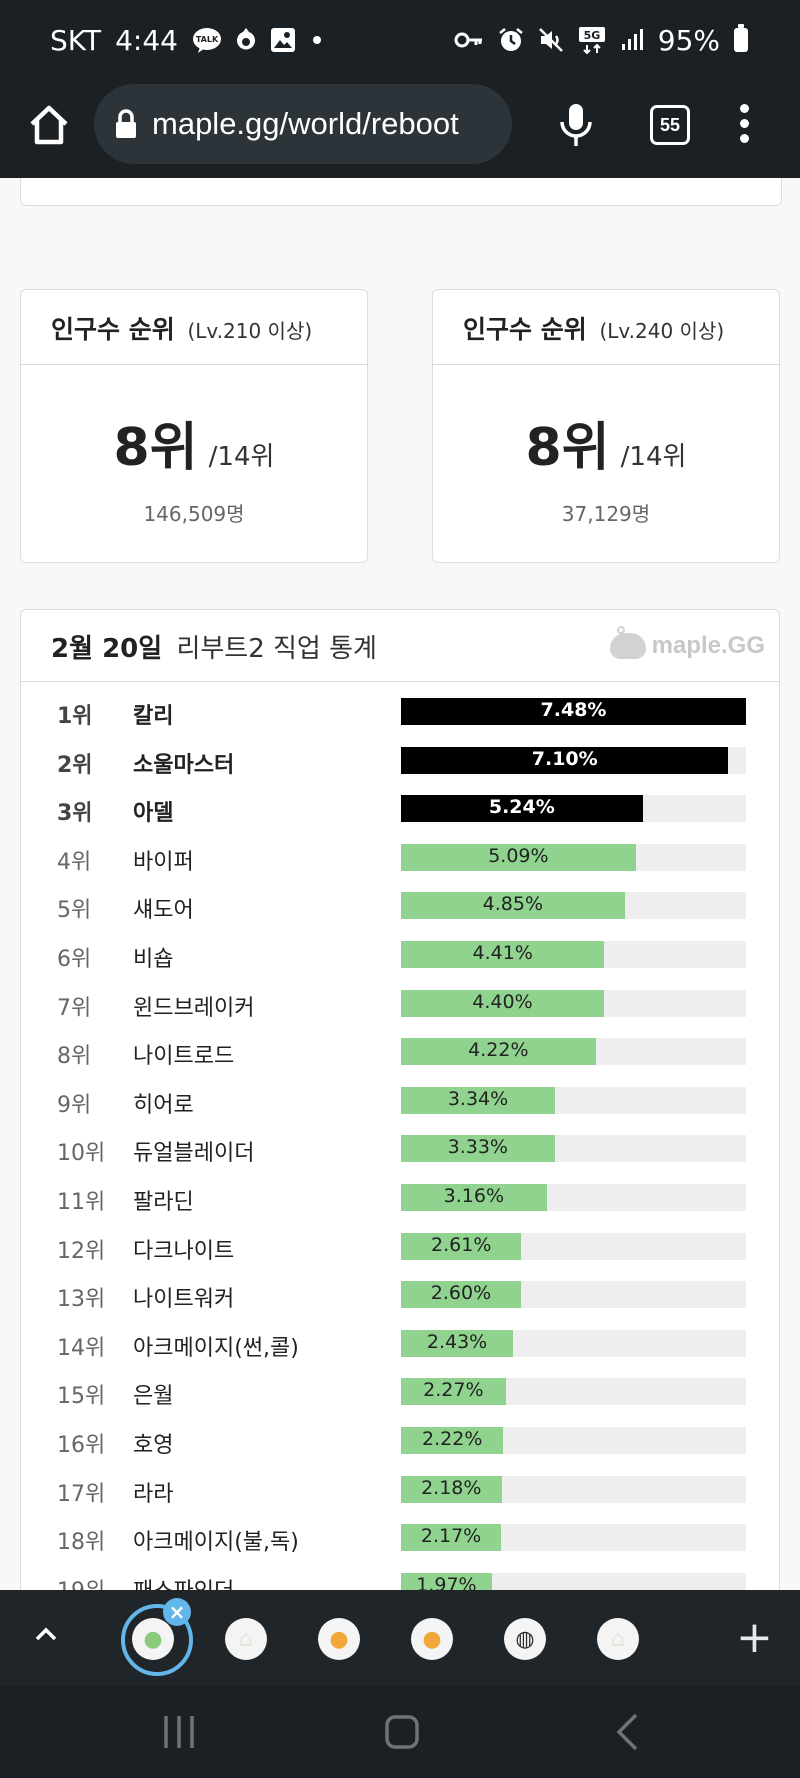  Describe the element at coordinates (573, 1197) in the screenshot. I see `percent-bar-track: 3.16%` at that location.